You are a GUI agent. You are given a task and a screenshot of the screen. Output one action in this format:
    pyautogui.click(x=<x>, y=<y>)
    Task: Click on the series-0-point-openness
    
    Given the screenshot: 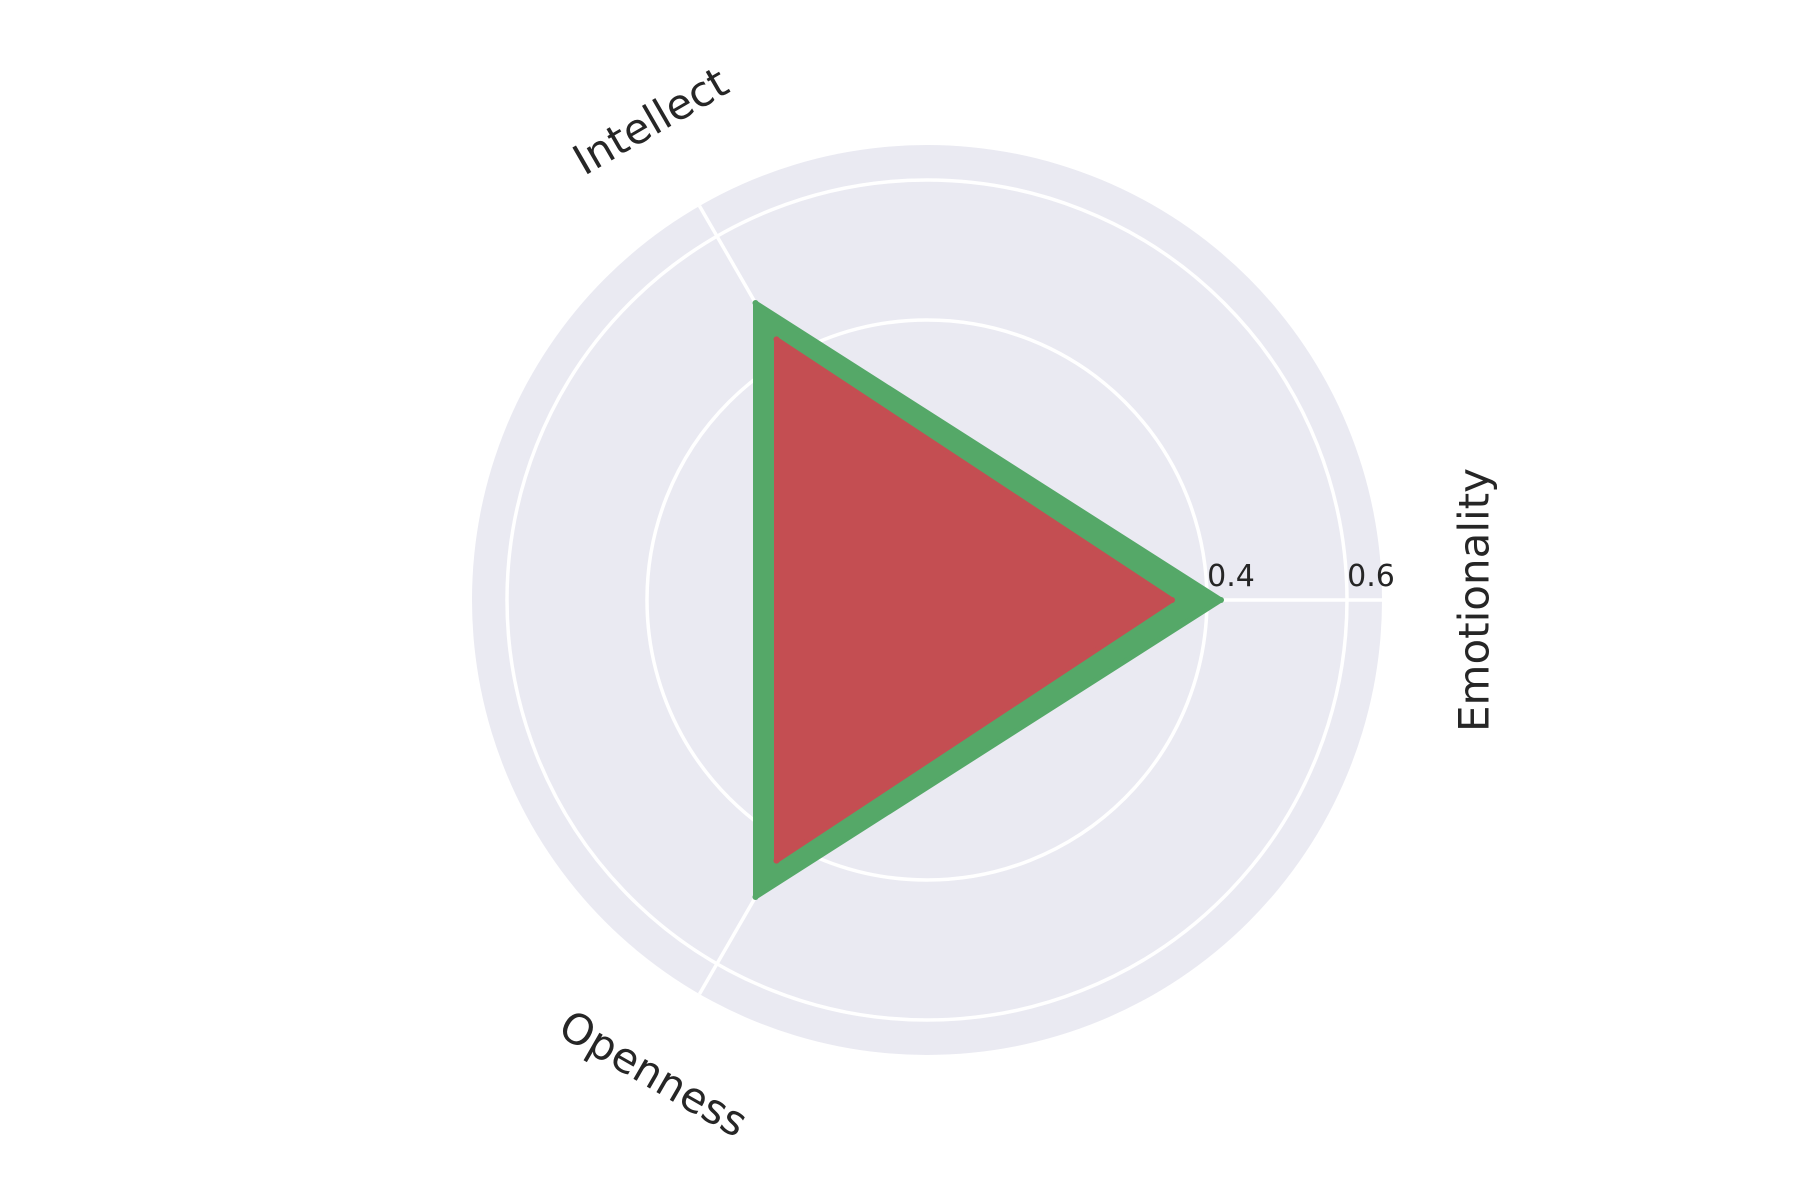 What is the action you would take?
    pyautogui.click(x=755, y=897)
    